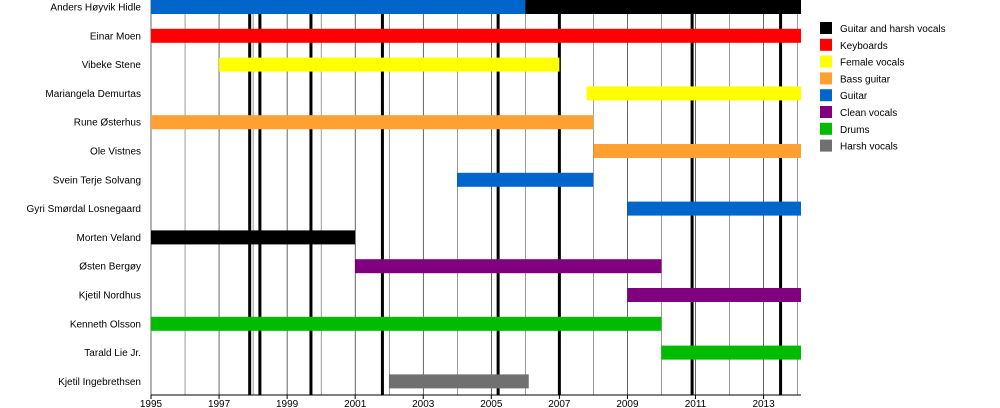 The width and height of the screenshot is (1000, 408). I want to click on x-tick-label: 1995, so click(151, 403).